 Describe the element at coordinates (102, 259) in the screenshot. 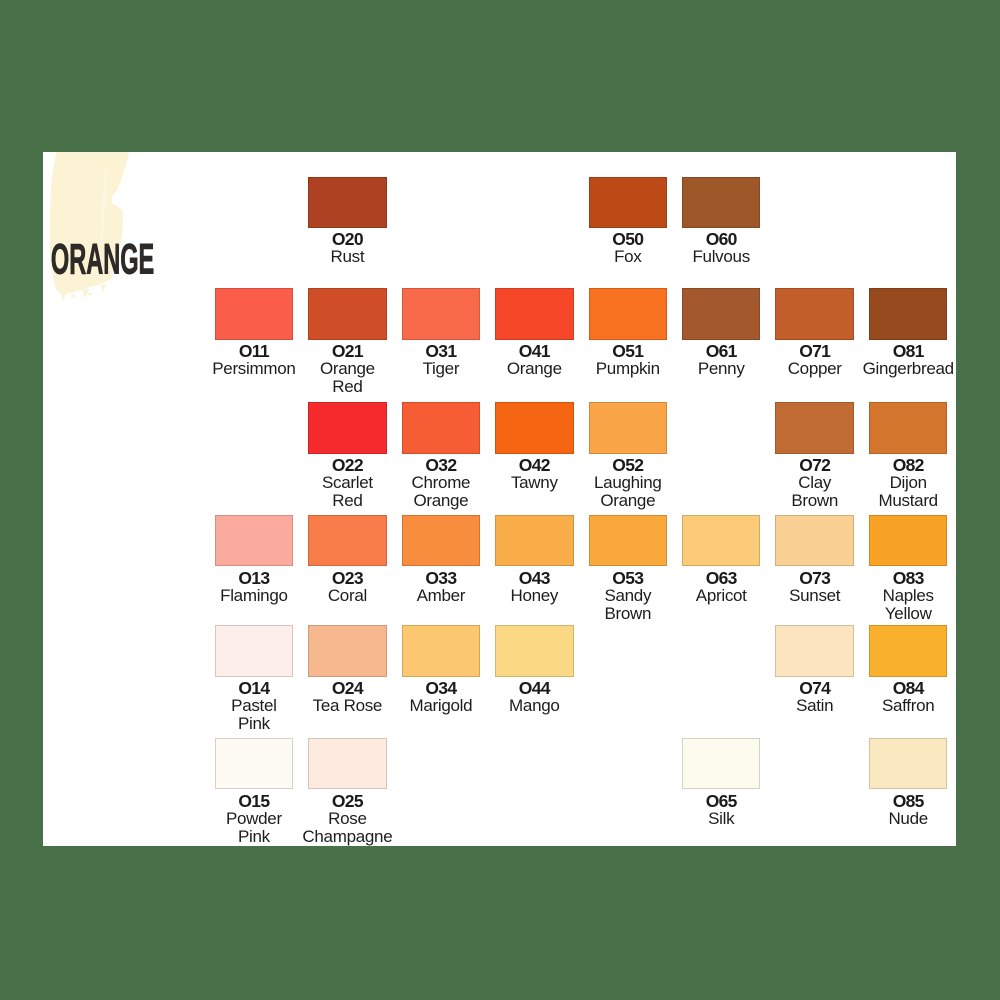

I see `svg-text: ORANGE` at that location.